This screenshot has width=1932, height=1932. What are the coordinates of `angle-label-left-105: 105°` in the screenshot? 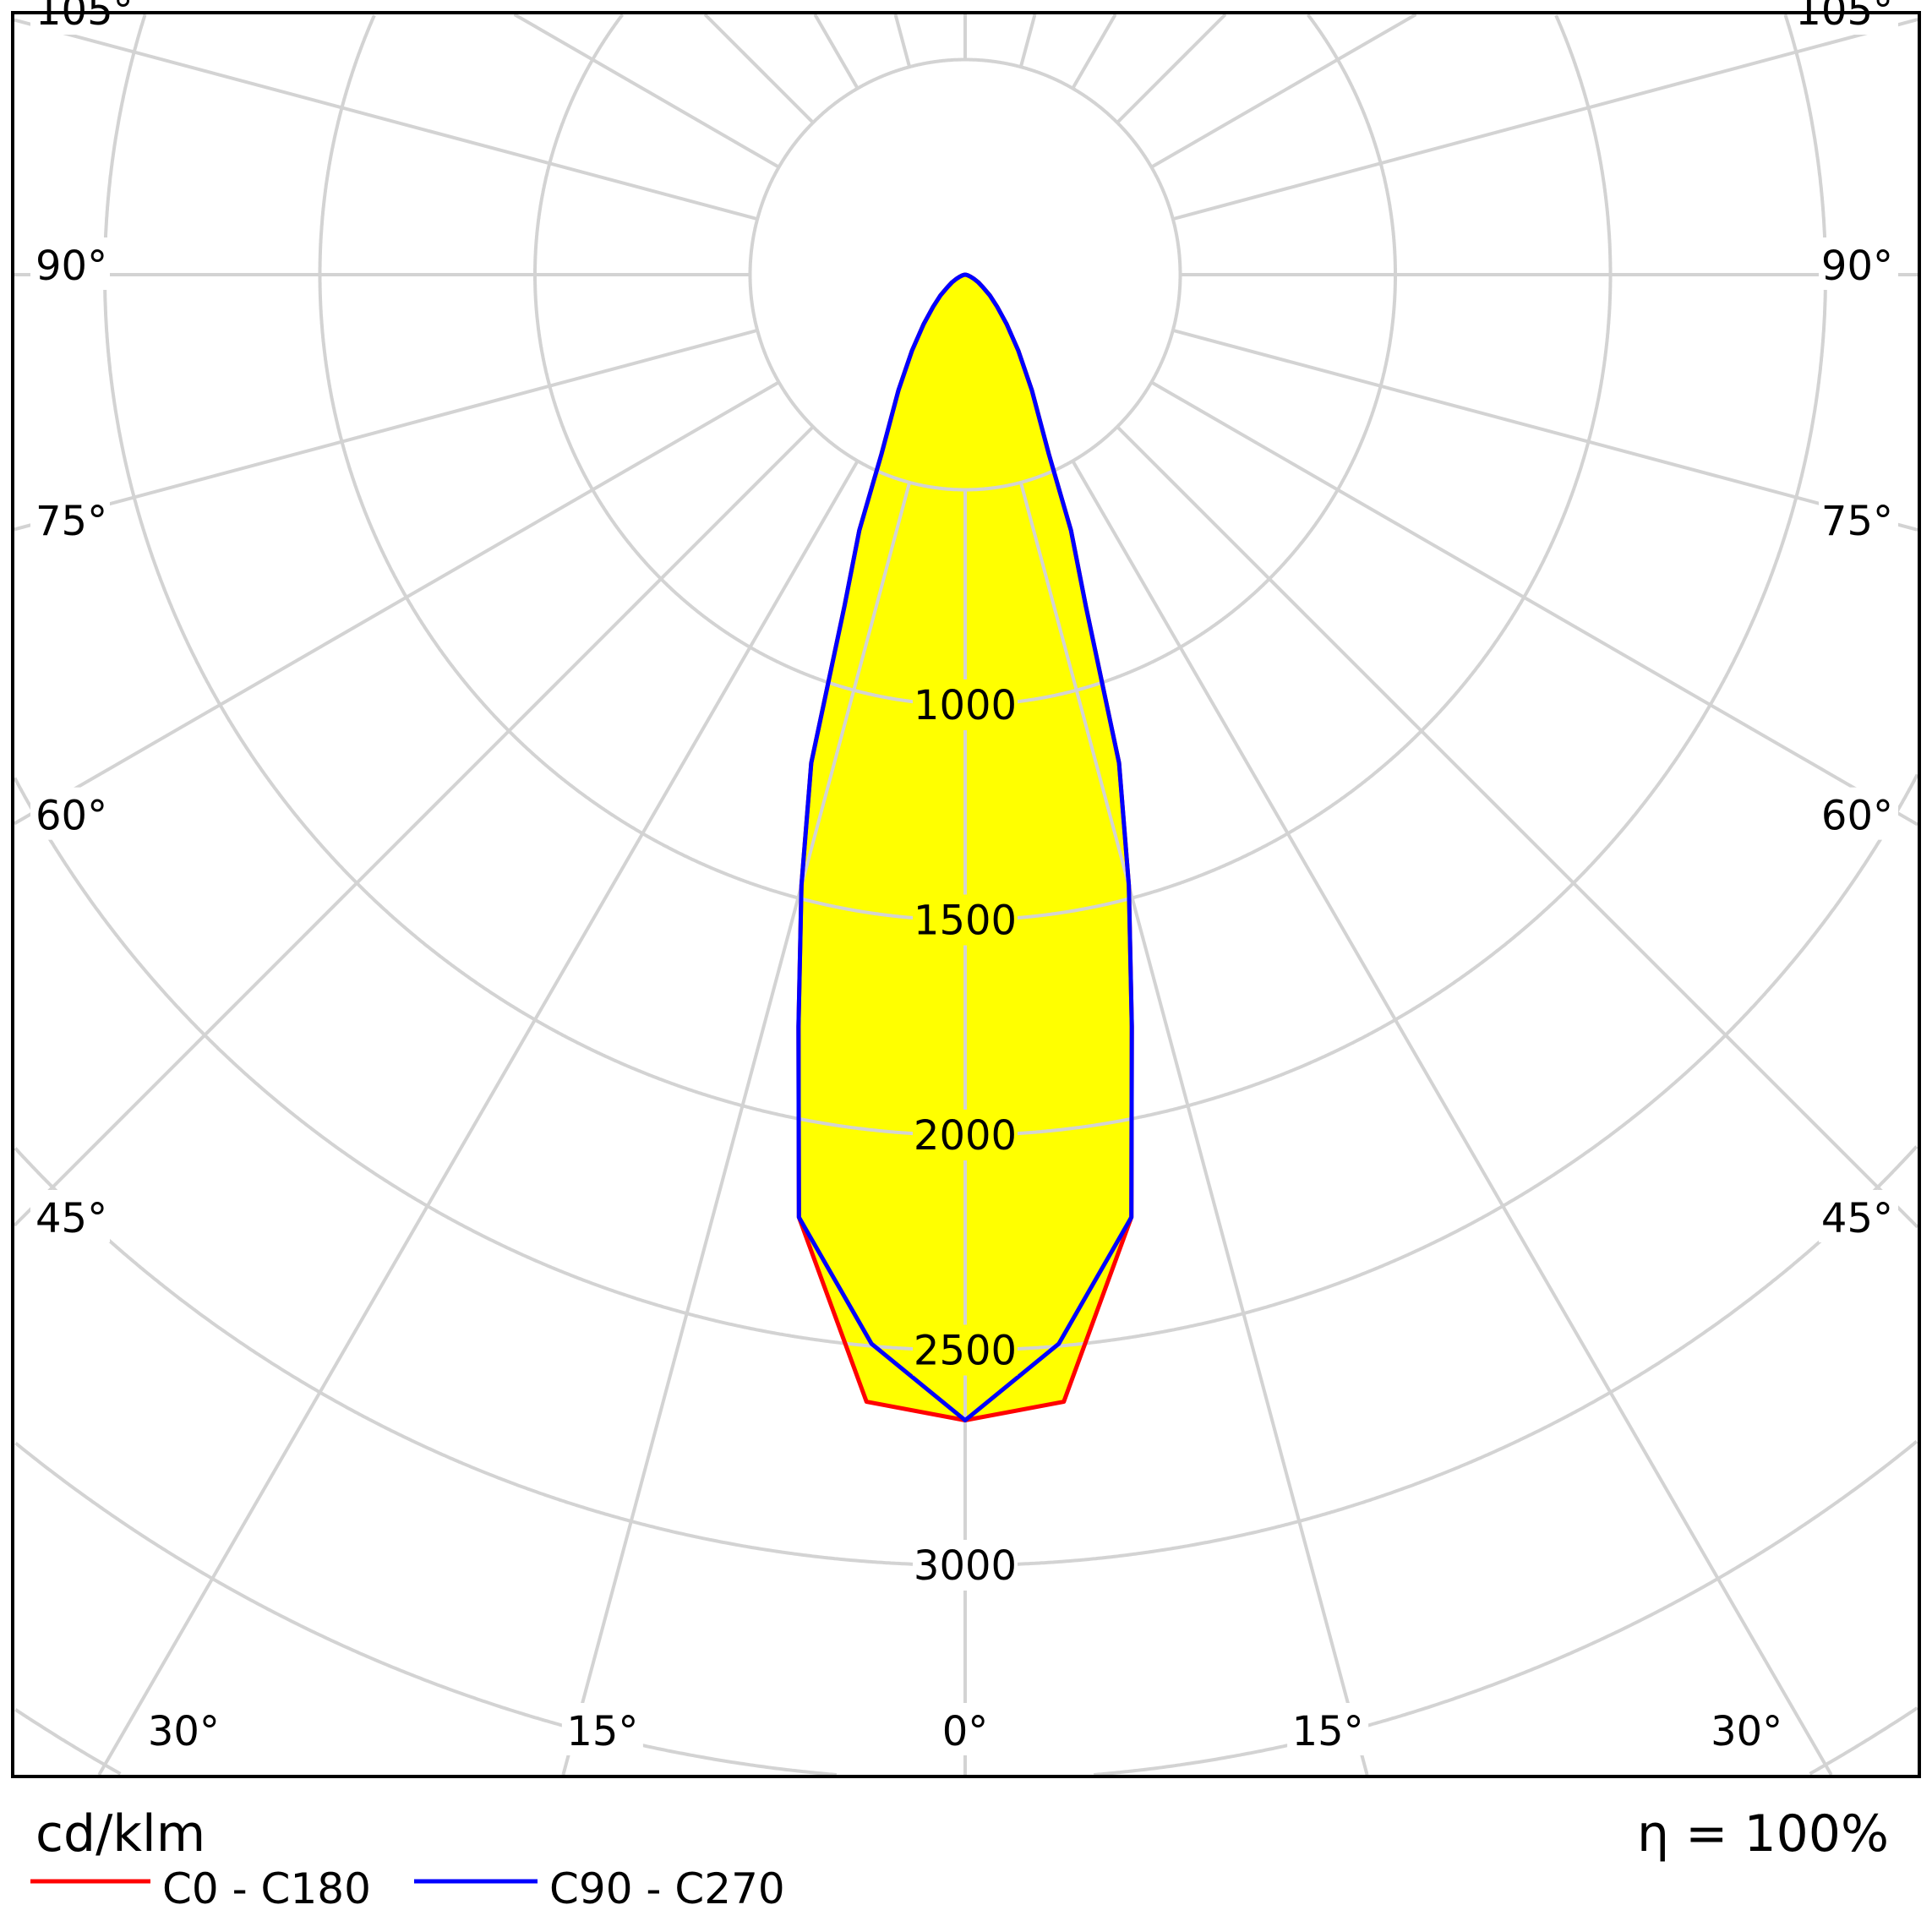 It's located at (84, 17).